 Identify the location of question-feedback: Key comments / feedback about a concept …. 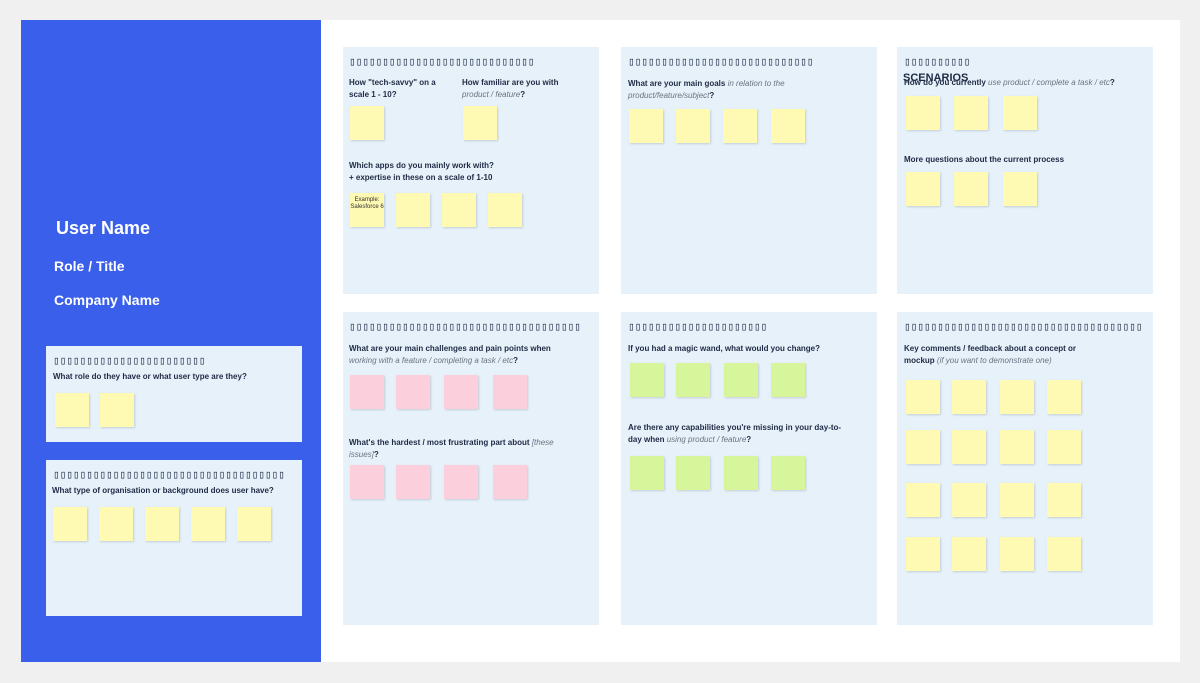
(990, 354).